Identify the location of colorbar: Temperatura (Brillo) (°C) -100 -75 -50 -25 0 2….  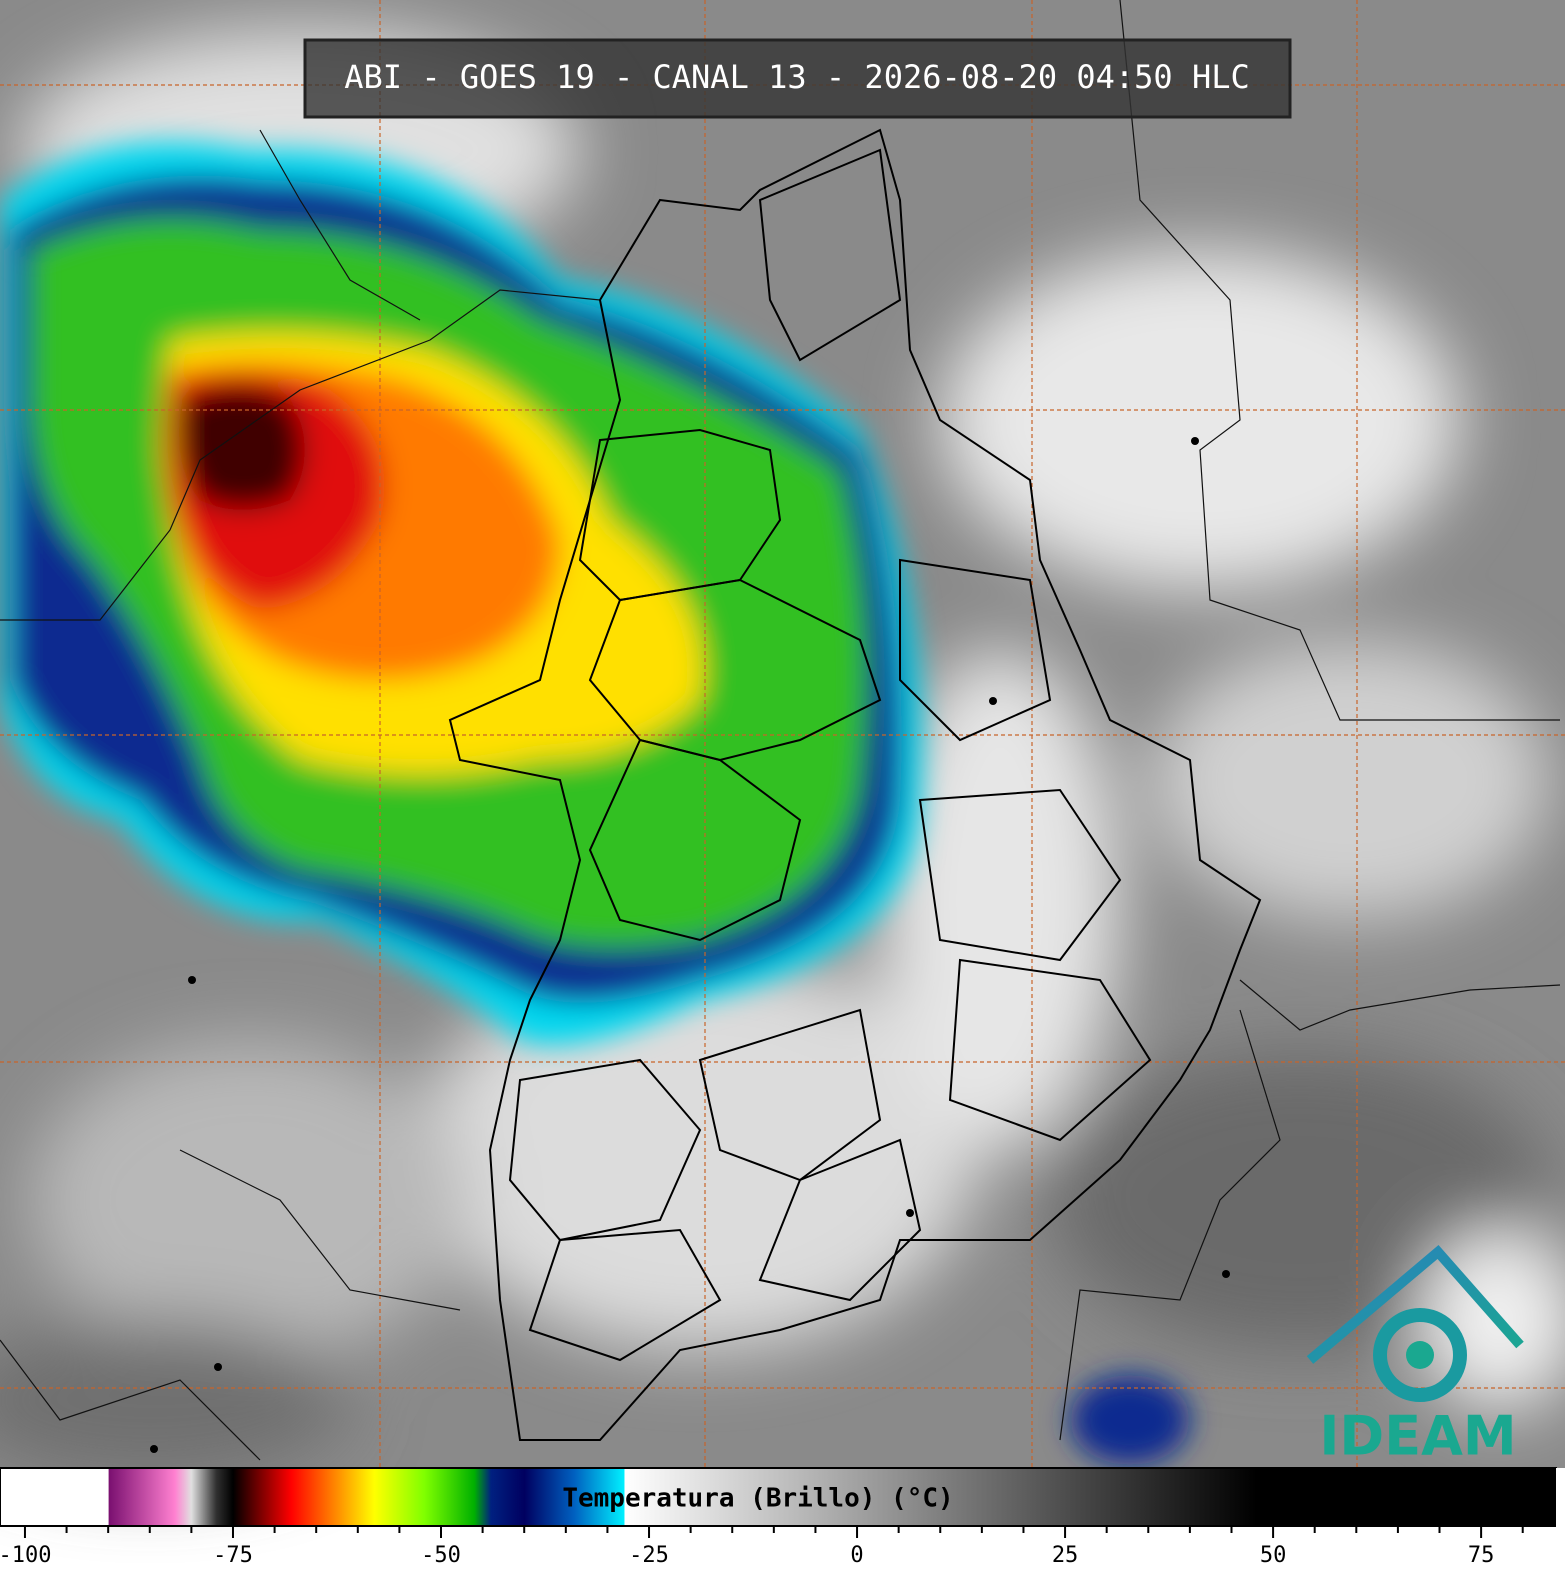
(782, 1522).